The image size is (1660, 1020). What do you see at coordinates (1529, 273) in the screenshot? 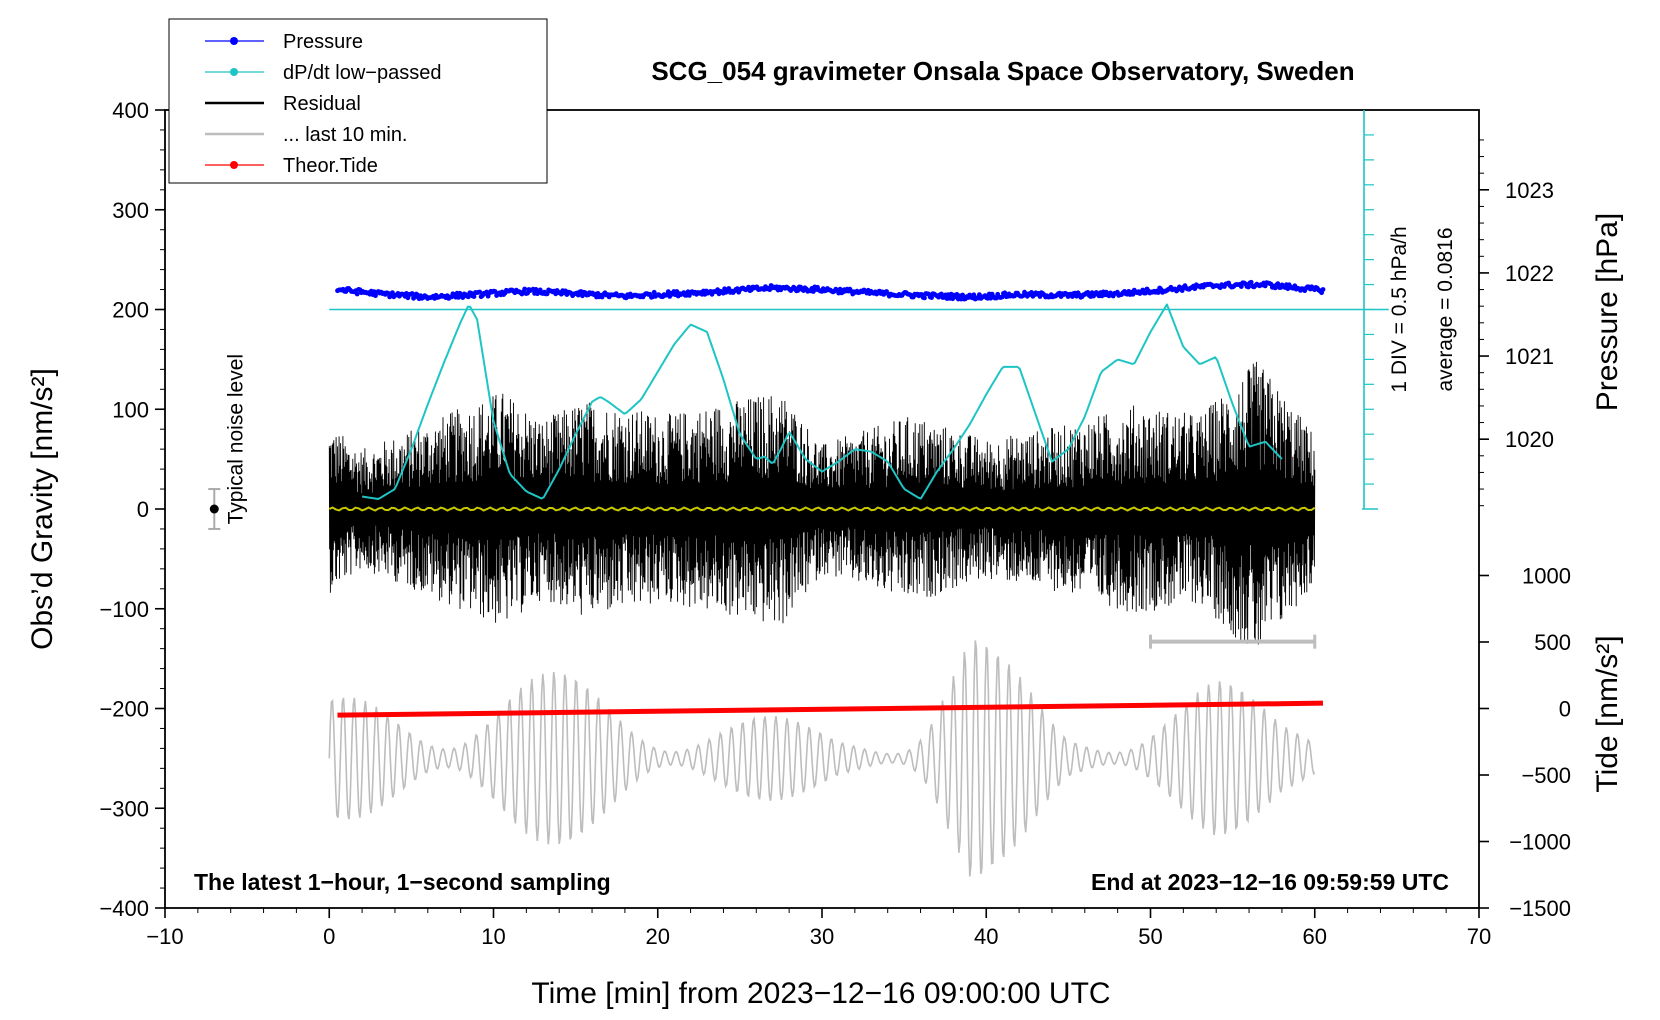
I see `pressure-tick-label: 1022` at bounding box center [1529, 273].